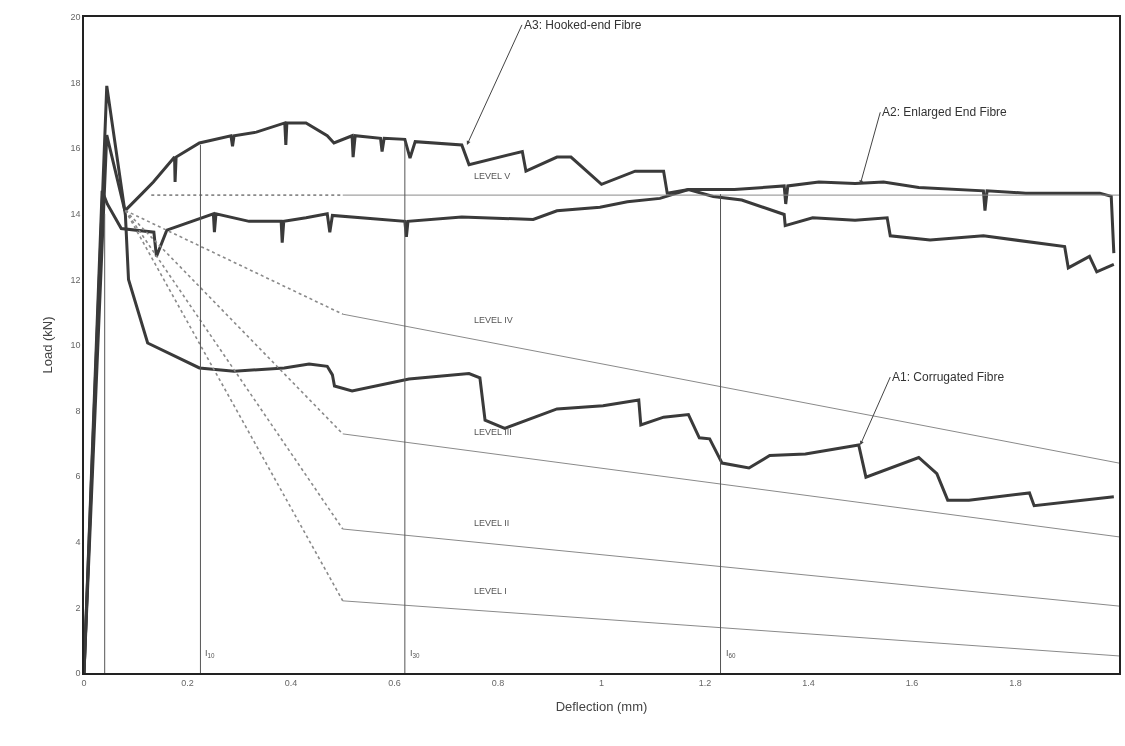 This screenshot has height=746, width=1125. I want to click on y-tick-label: 6, so click(78, 476).